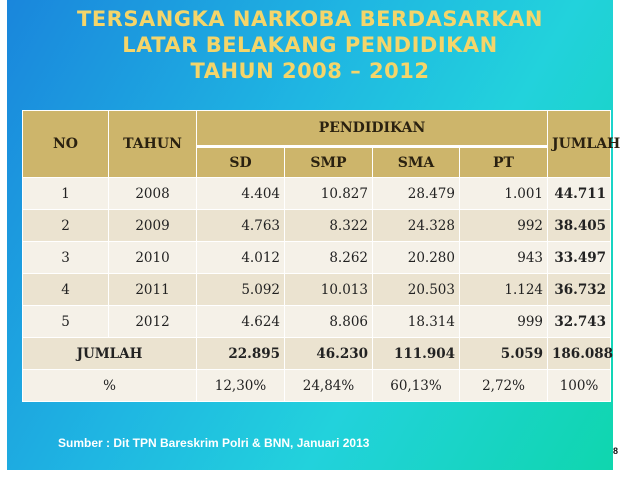 The height and width of the screenshot is (480, 620). I want to click on cell-no: 2, so click(65, 225).